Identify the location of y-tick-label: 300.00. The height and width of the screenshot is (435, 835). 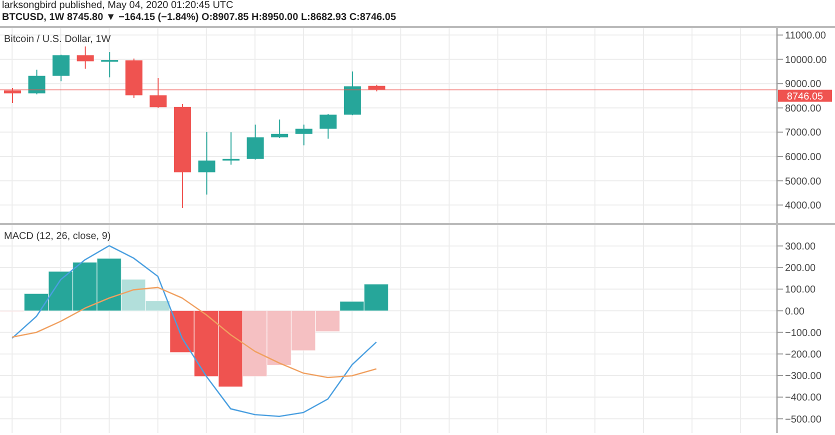
(800, 247).